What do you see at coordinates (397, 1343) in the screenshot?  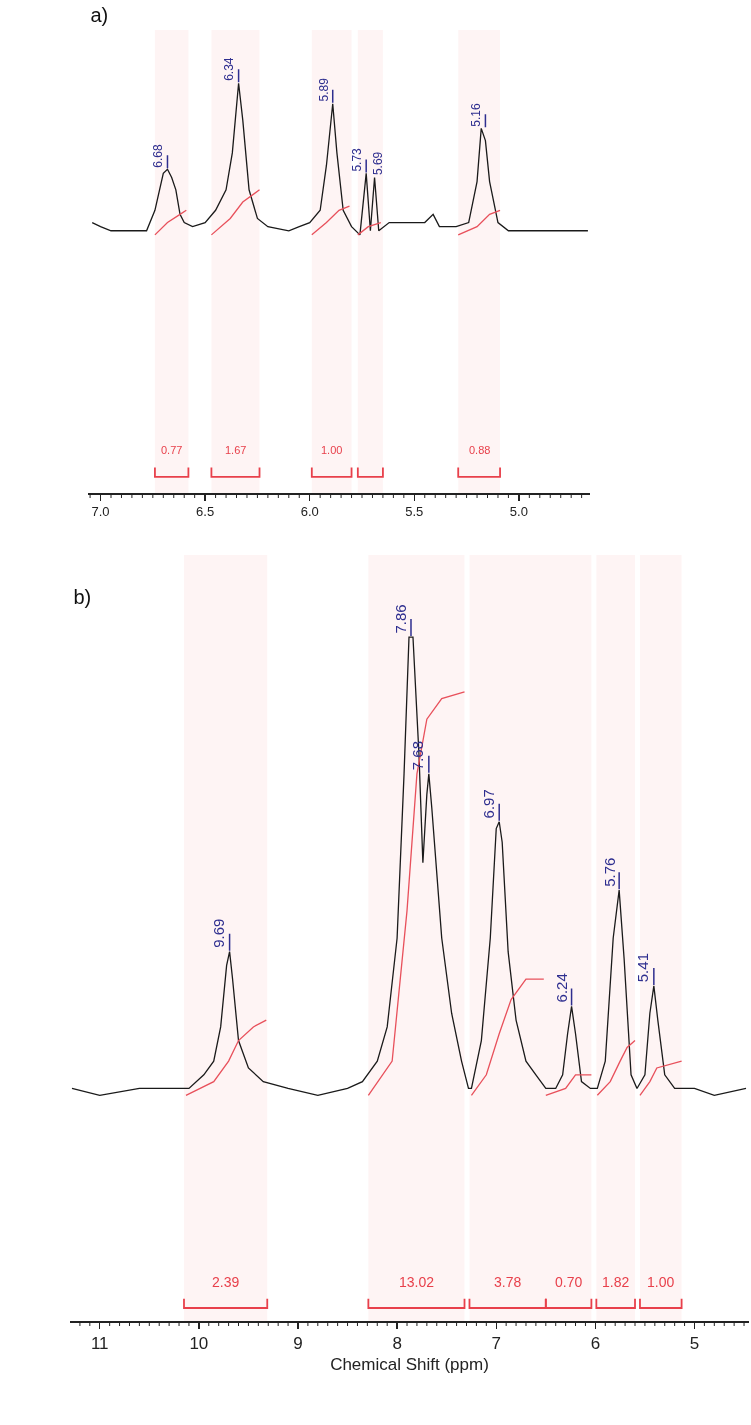 I see `x-tick-label: 8` at bounding box center [397, 1343].